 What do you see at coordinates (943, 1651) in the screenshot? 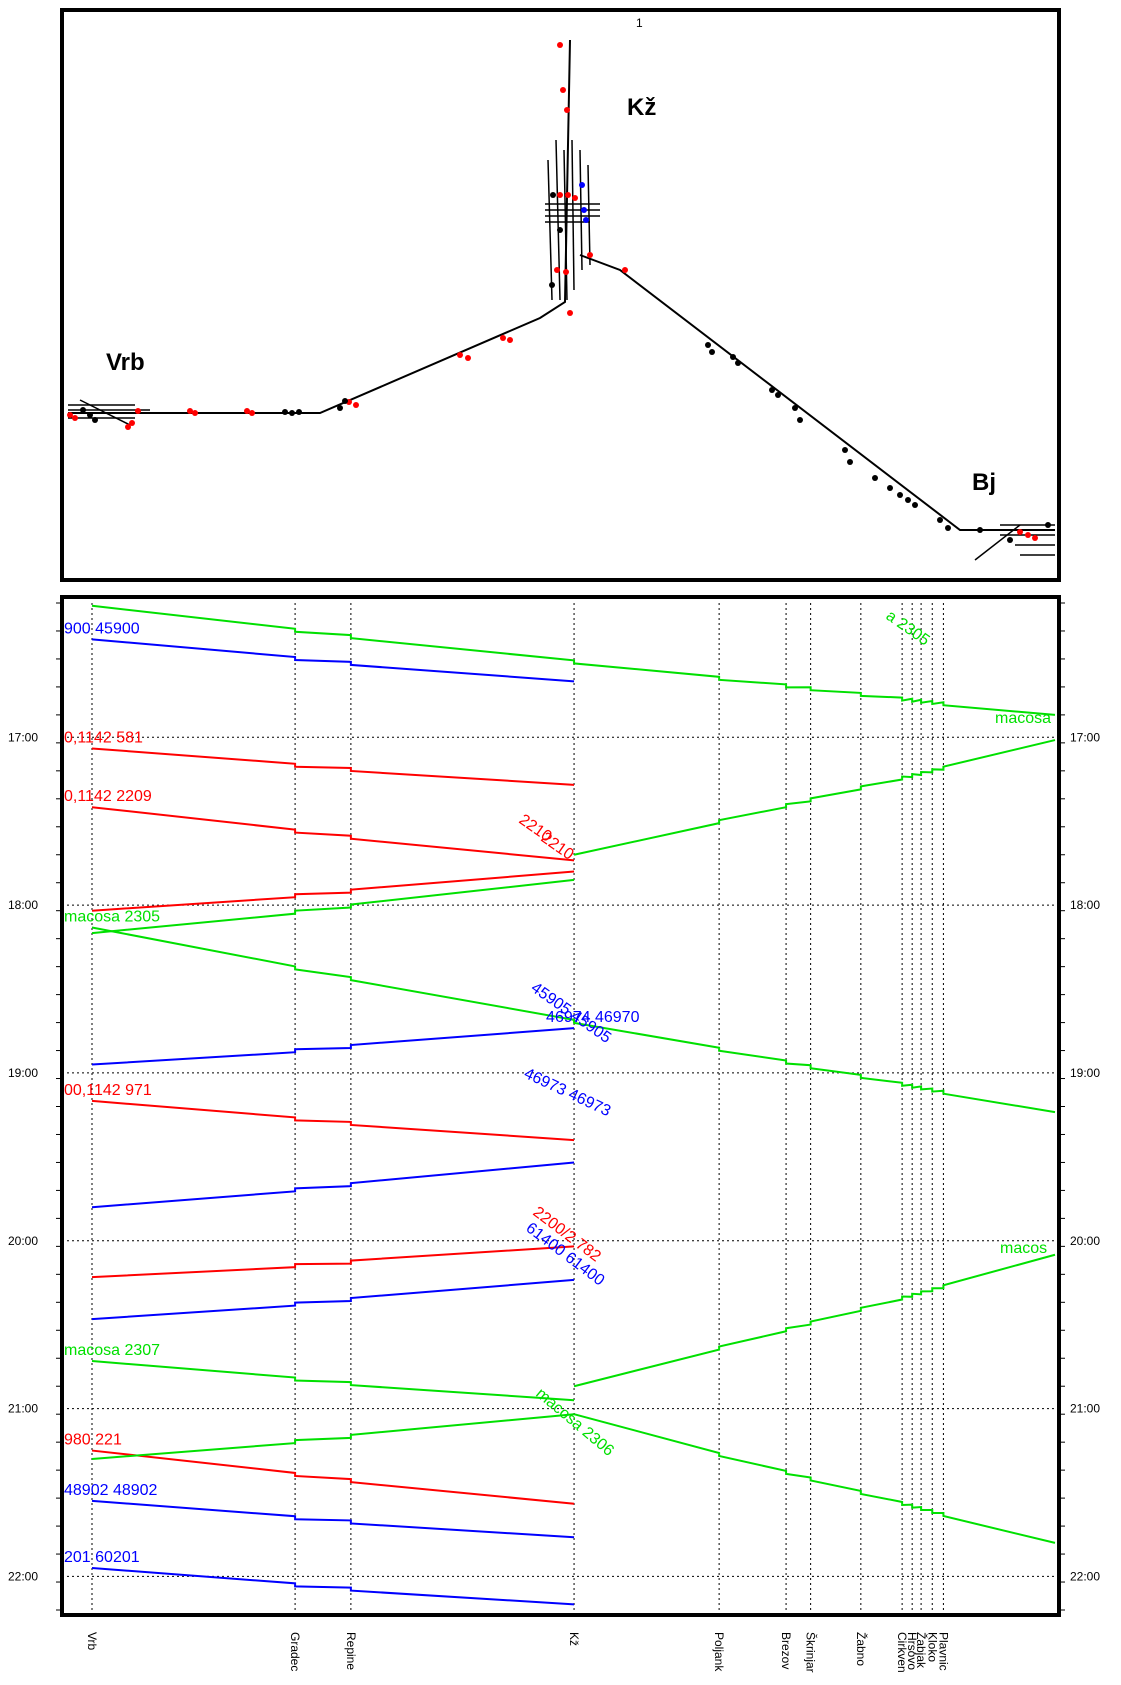
I see `station-label: Plavnic` at bounding box center [943, 1651].